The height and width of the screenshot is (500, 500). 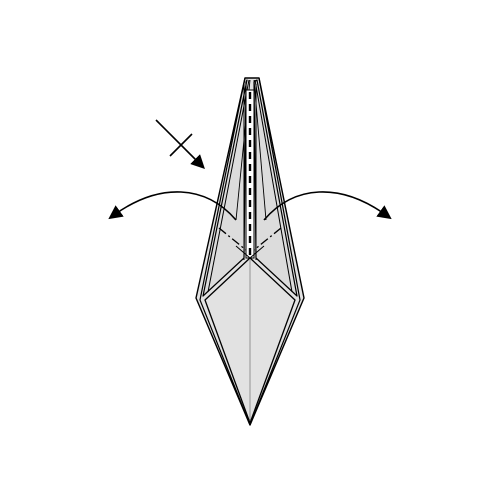 I want to click on push-arrow-shaft, so click(x=180, y=144).